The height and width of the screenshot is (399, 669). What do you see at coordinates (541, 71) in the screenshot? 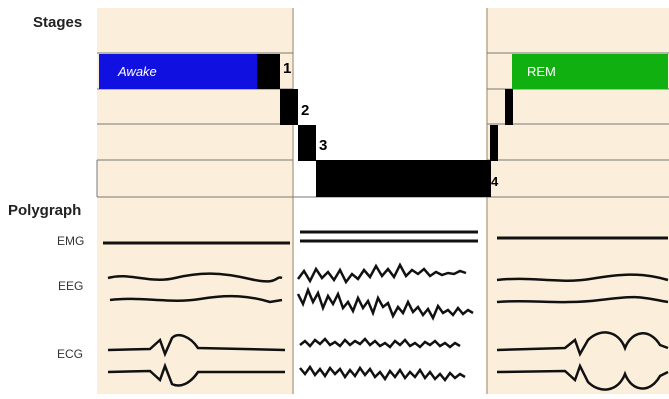
I see `rem-label: REM` at bounding box center [541, 71].